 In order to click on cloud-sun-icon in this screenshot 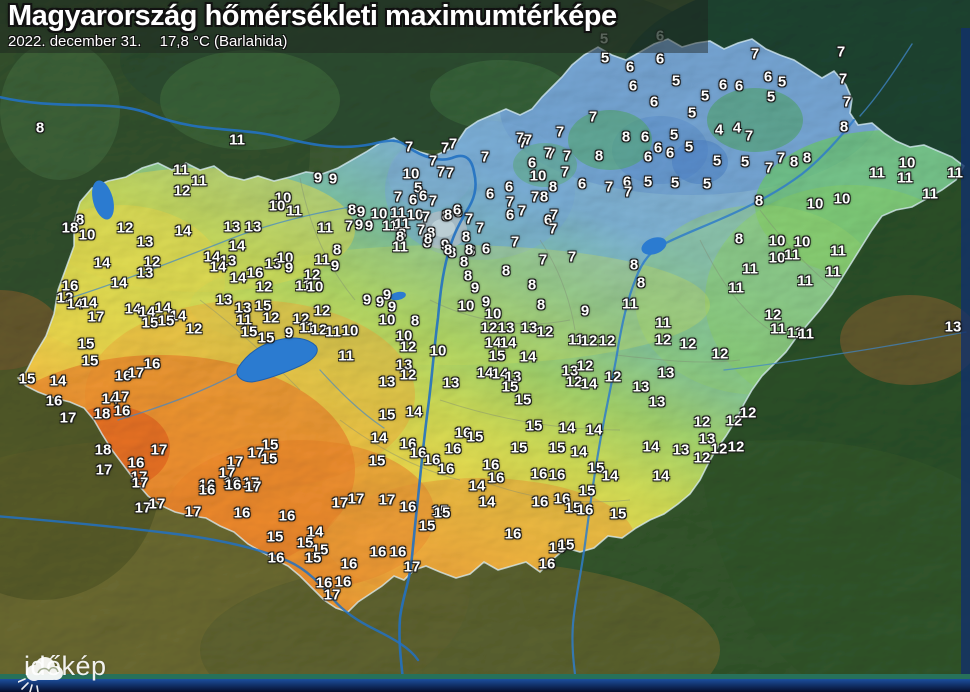, I will do `click(40, 674)`.